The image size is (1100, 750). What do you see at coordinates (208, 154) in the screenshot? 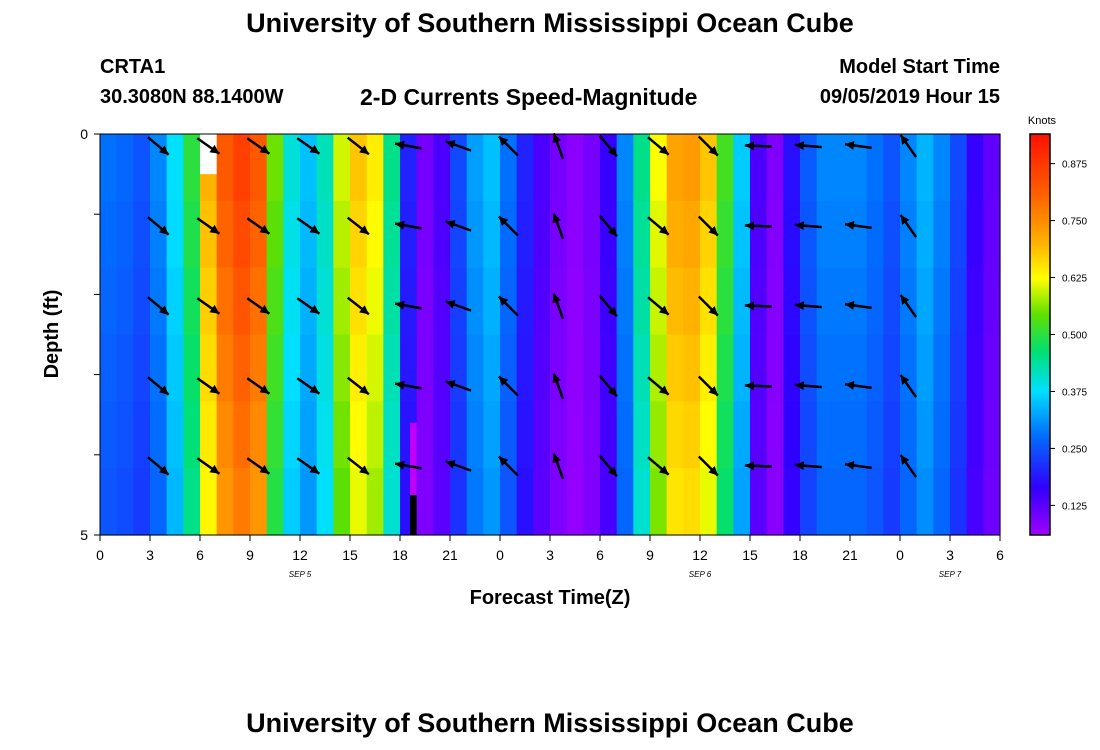
I see `missing-data-block` at bounding box center [208, 154].